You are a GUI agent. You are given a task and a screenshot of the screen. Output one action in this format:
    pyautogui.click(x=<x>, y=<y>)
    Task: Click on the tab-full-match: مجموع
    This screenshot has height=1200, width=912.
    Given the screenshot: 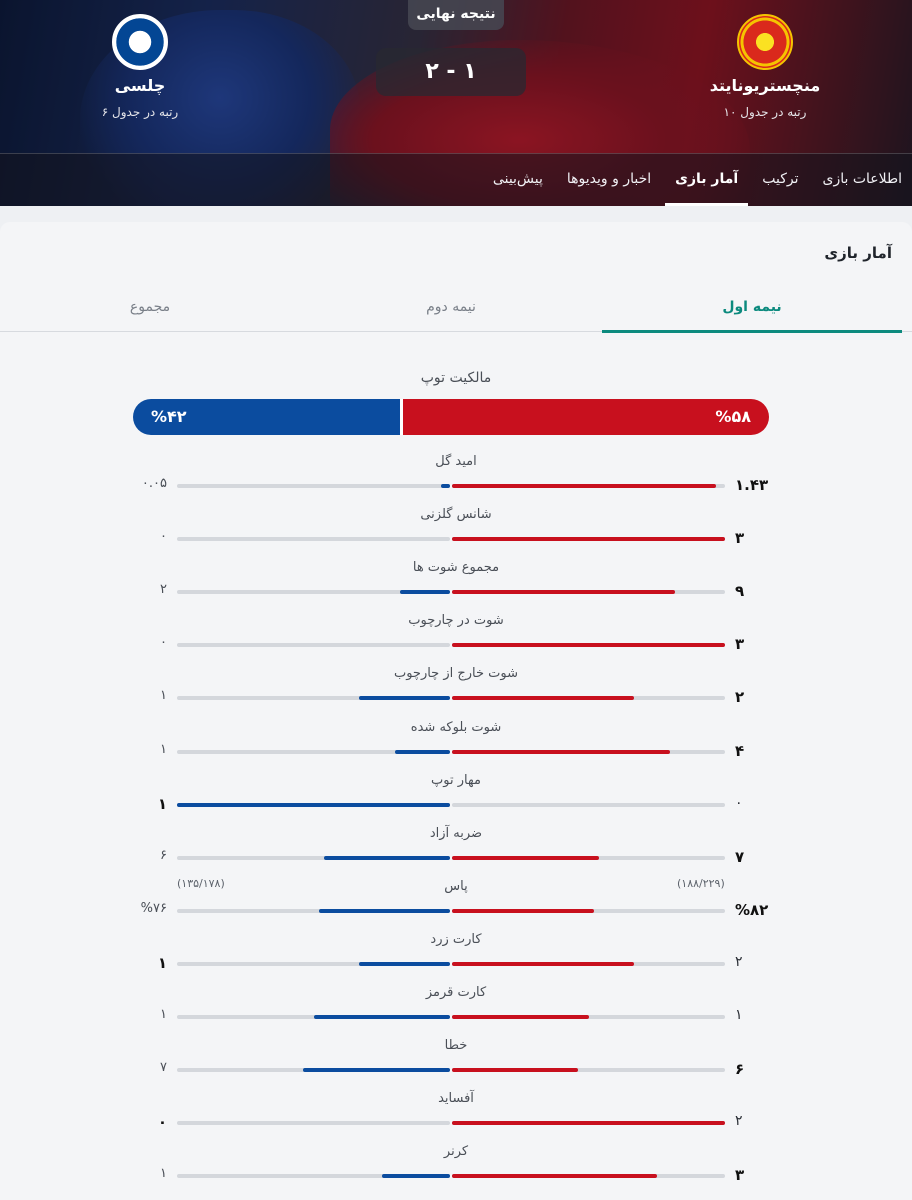 What is the action you would take?
    pyautogui.click(x=150, y=307)
    